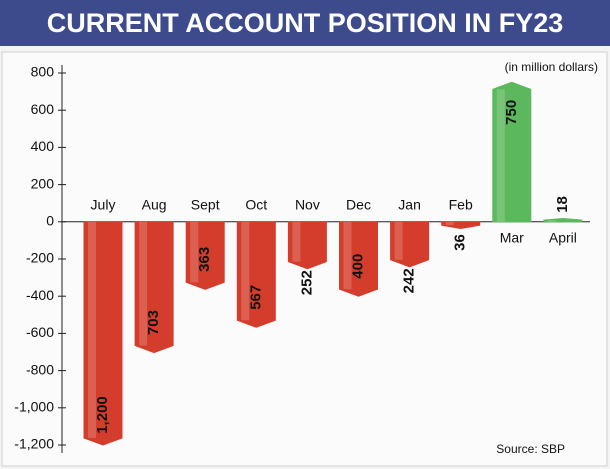 The width and height of the screenshot is (610, 469). Describe the element at coordinates (256, 205) in the screenshot. I see `x-tick-label: Oct` at that location.